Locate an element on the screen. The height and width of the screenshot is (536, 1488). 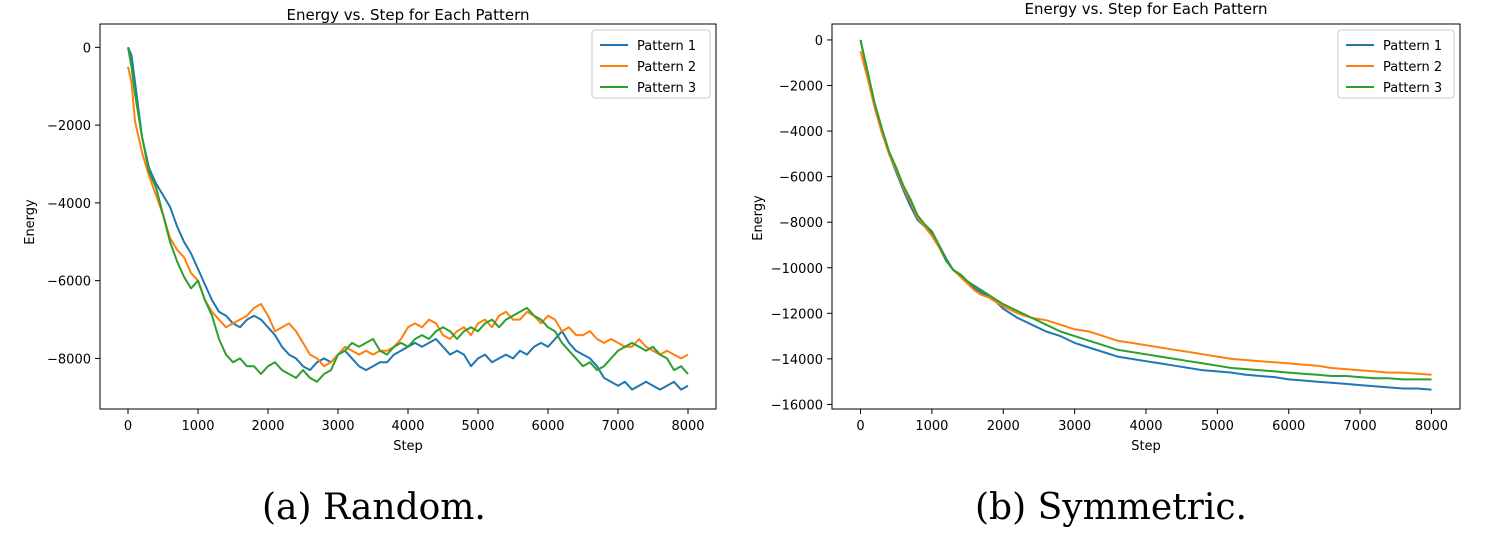
caption-random: (a) Random. is located at coordinates (374, 507).